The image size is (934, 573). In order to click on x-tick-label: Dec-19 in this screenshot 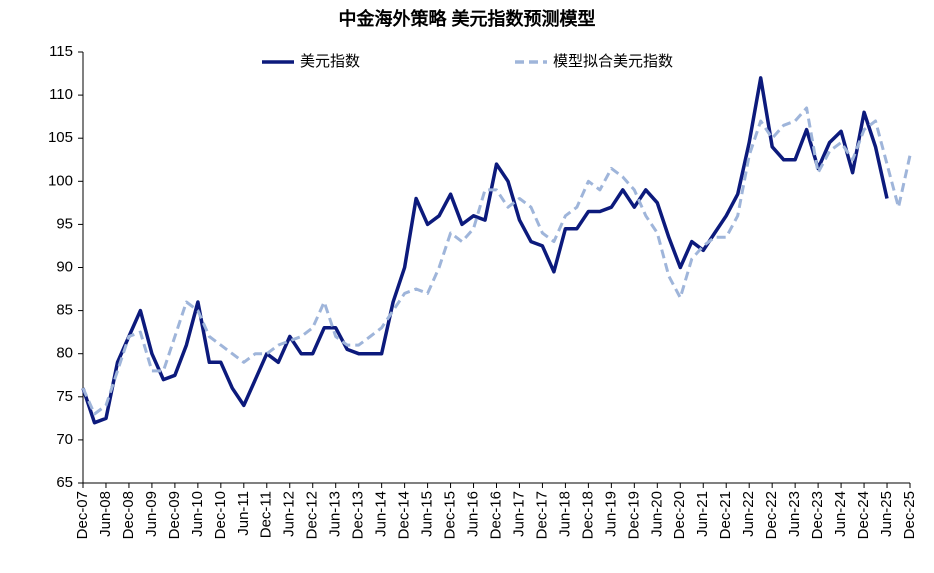, I will do `click(633, 515)`.